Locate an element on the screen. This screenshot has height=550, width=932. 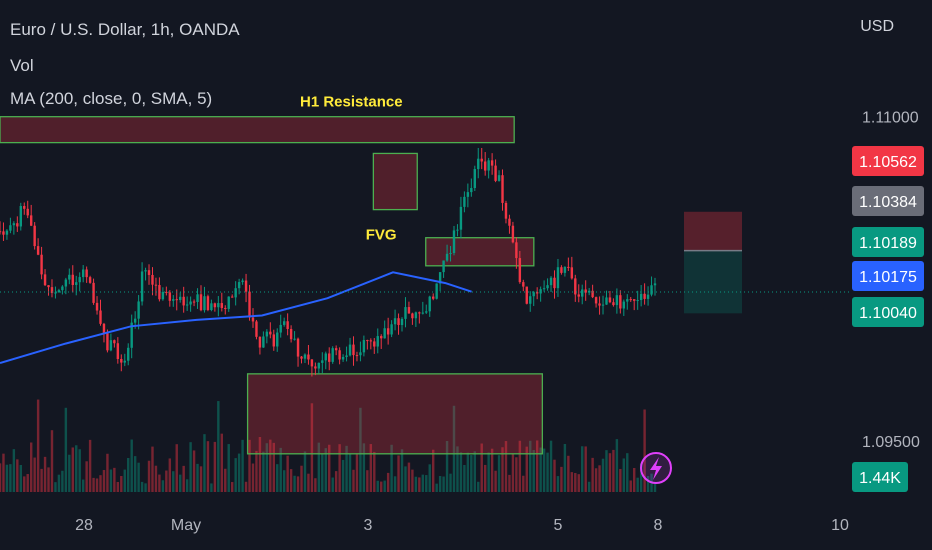
zone-label: FVG is located at coordinates (381, 235).